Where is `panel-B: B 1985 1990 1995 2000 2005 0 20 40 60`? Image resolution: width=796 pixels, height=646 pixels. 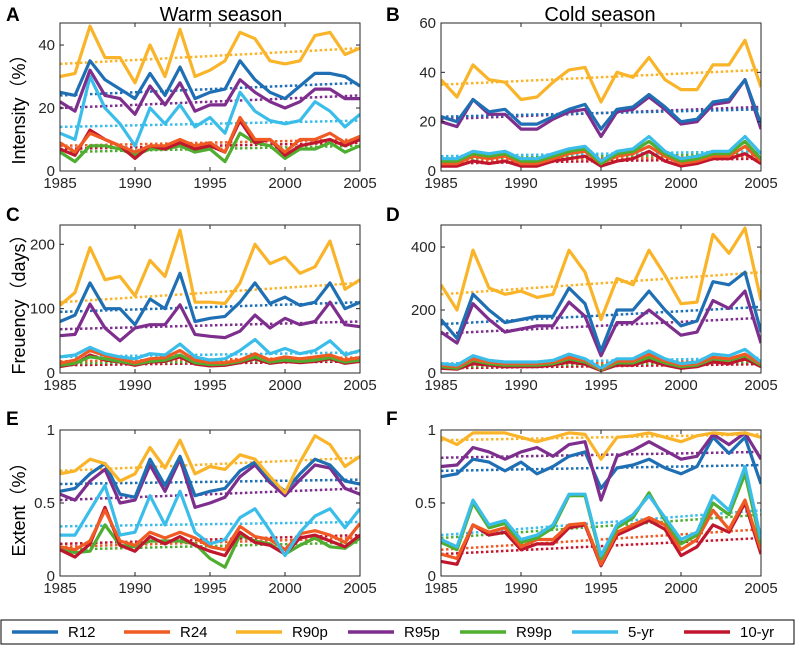 panel-B: B 1985 1990 1995 2000 2005 0 20 40 60 is located at coordinates (582, 98).